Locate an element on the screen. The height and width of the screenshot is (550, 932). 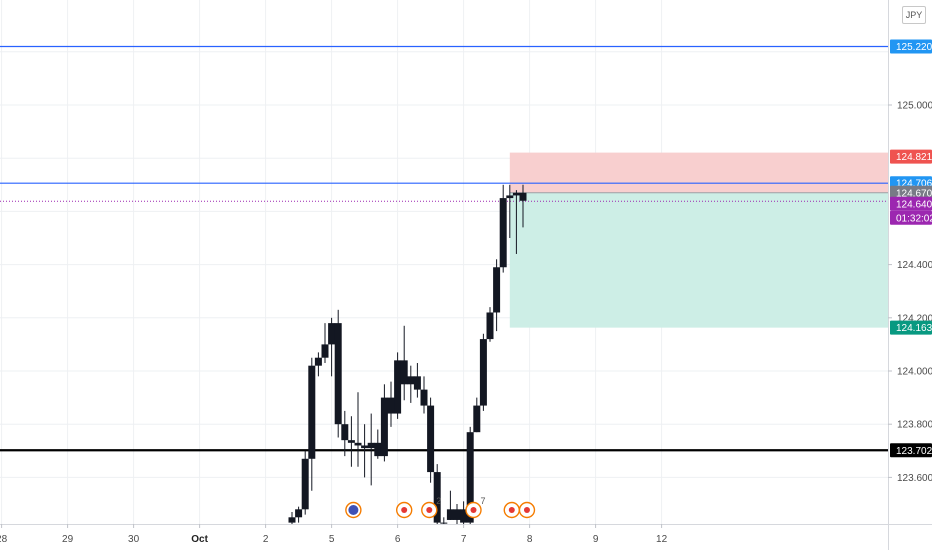
time-tick-label: 5 is located at coordinates (332, 539).